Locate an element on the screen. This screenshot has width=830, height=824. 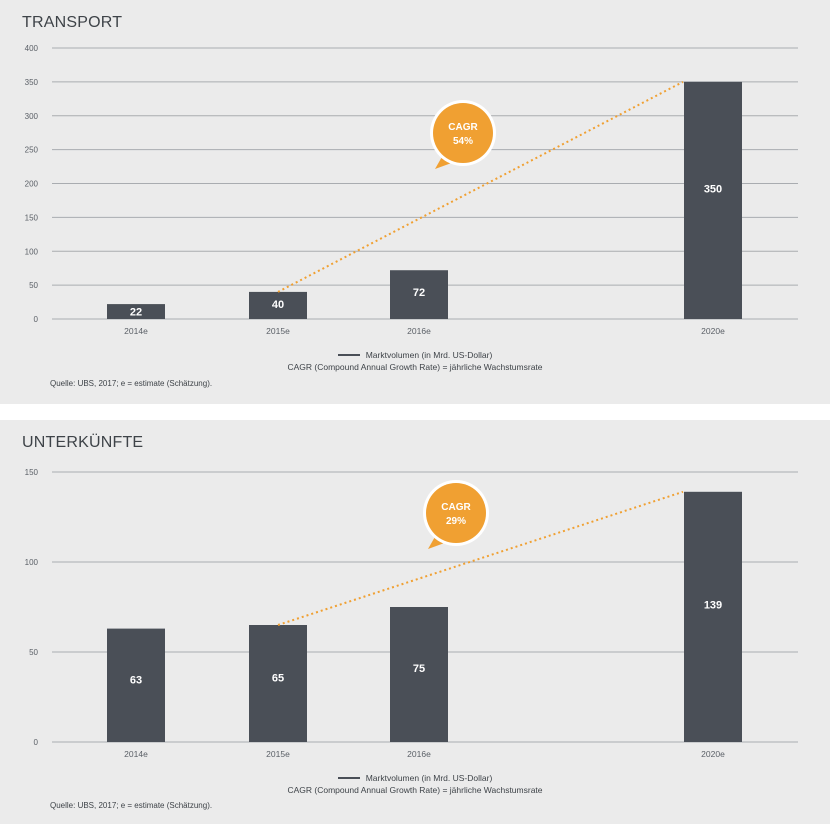
cagr-value: 29% is located at coordinates (456, 521).